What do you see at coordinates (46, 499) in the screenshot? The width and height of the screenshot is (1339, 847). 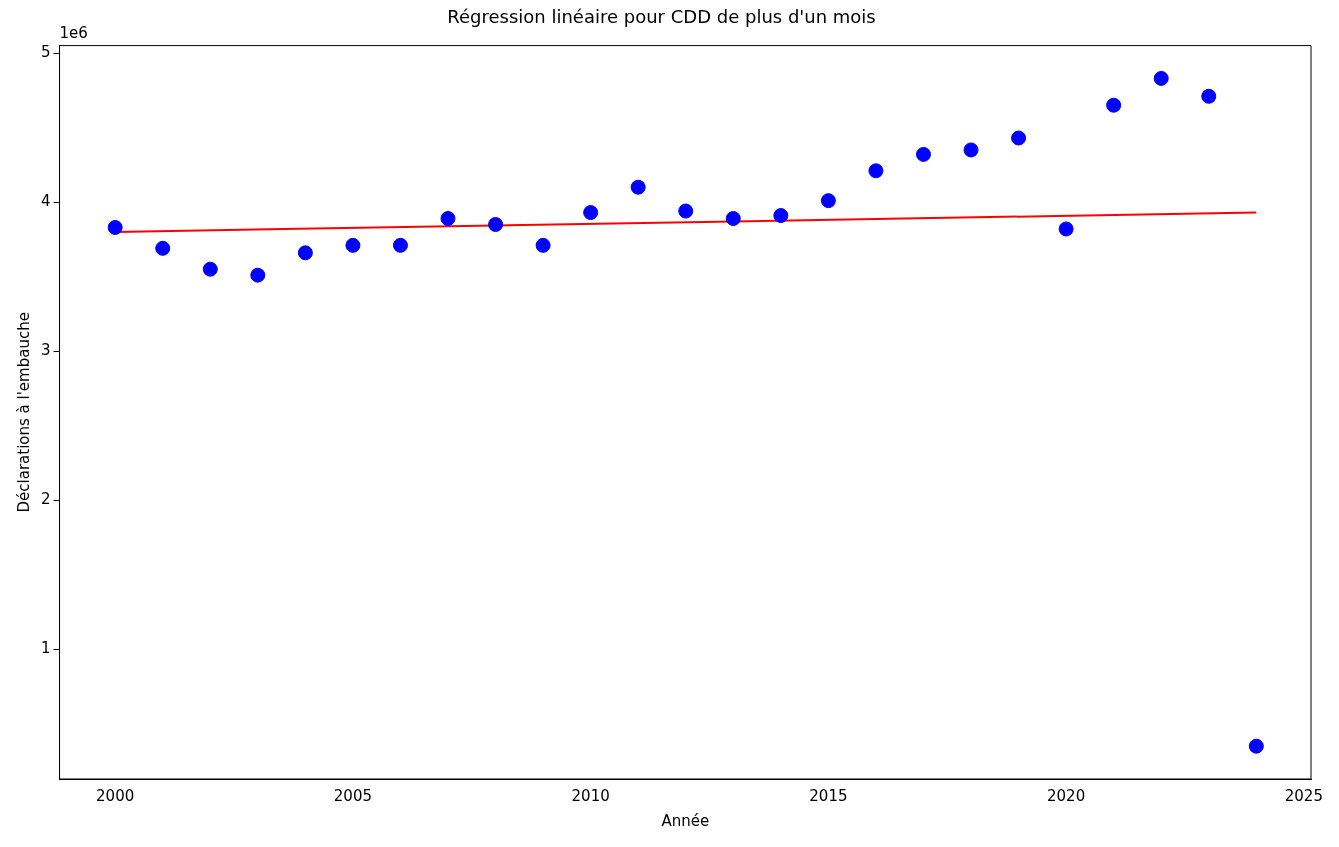 I see `y-tick-label: 2` at bounding box center [46, 499].